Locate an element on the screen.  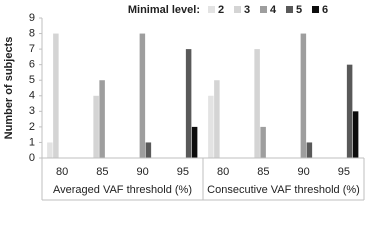
y-tick-label: 2 is located at coordinates (32, 127).